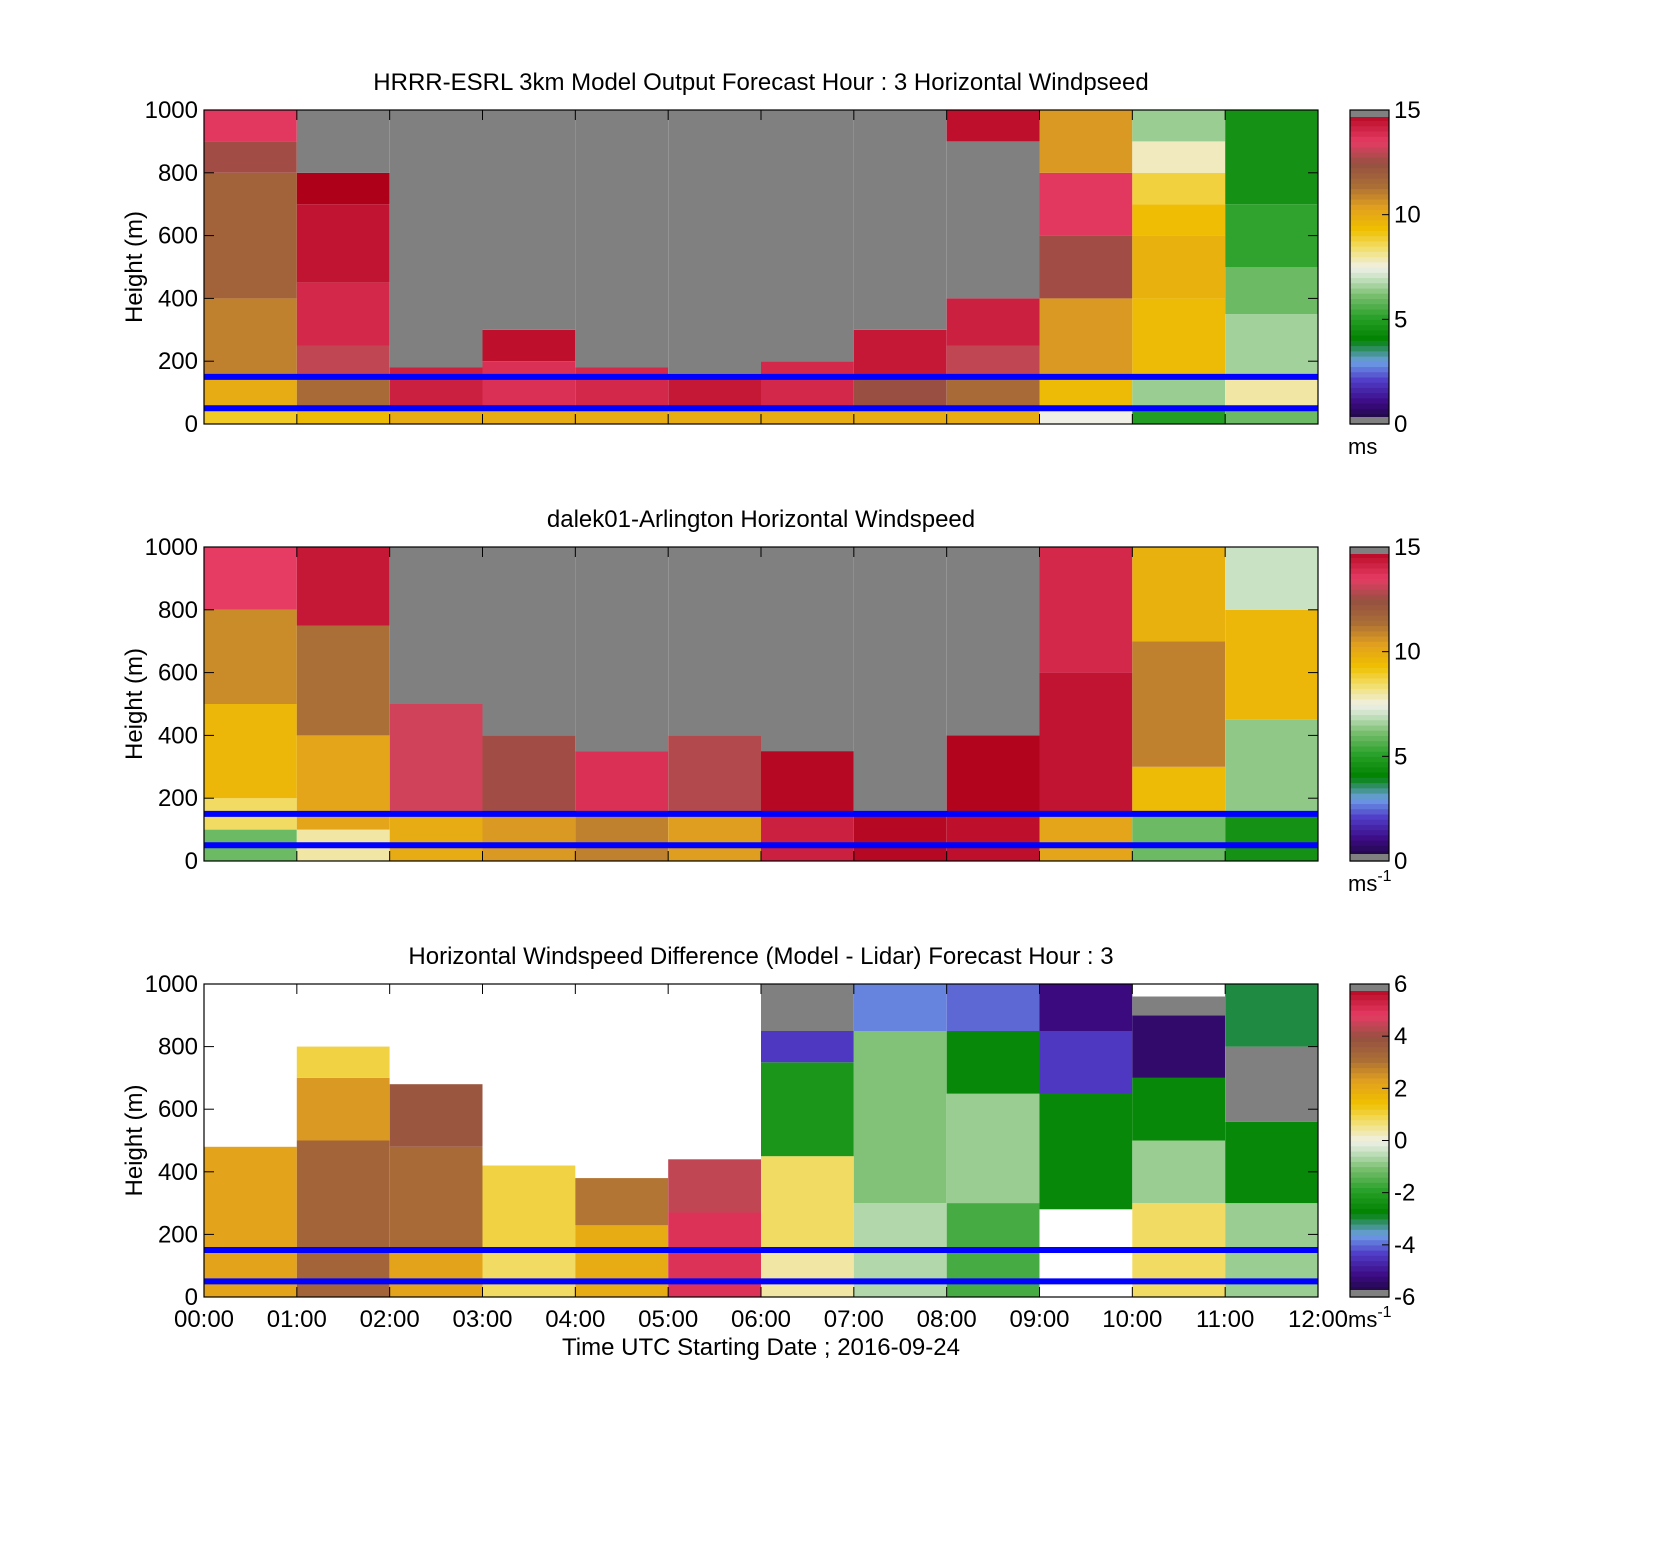  Describe the element at coordinates (1370, 1318) in the screenshot. I see `colorbar-unit: ms-1` at that location.